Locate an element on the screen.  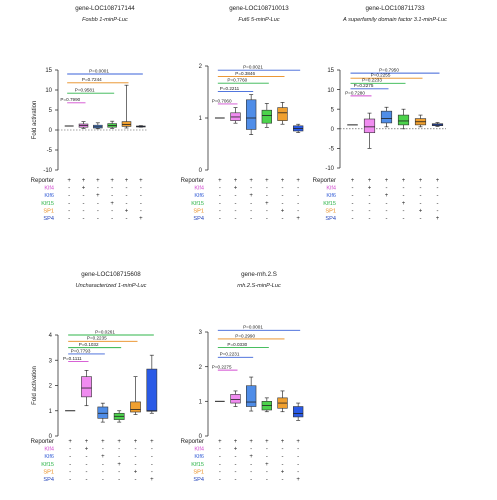
comparison-p-value: P=0.9581 is located at coordinates (85, 90).